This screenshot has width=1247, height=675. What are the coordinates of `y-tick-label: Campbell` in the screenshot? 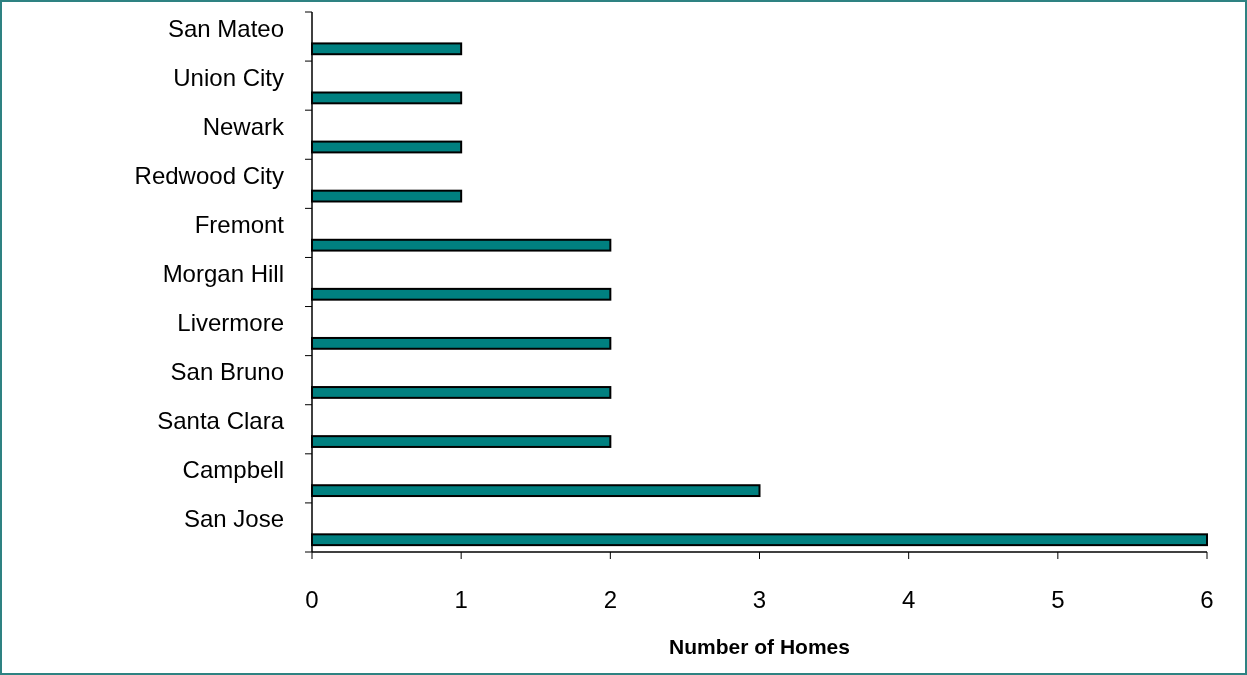 It's located at (233, 470).